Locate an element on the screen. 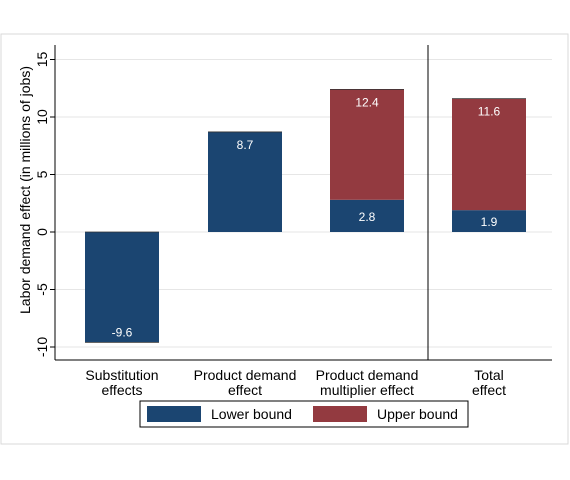 This screenshot has width=570, height=480. y-tick-label: -5 is located at coordinates (42, 289).